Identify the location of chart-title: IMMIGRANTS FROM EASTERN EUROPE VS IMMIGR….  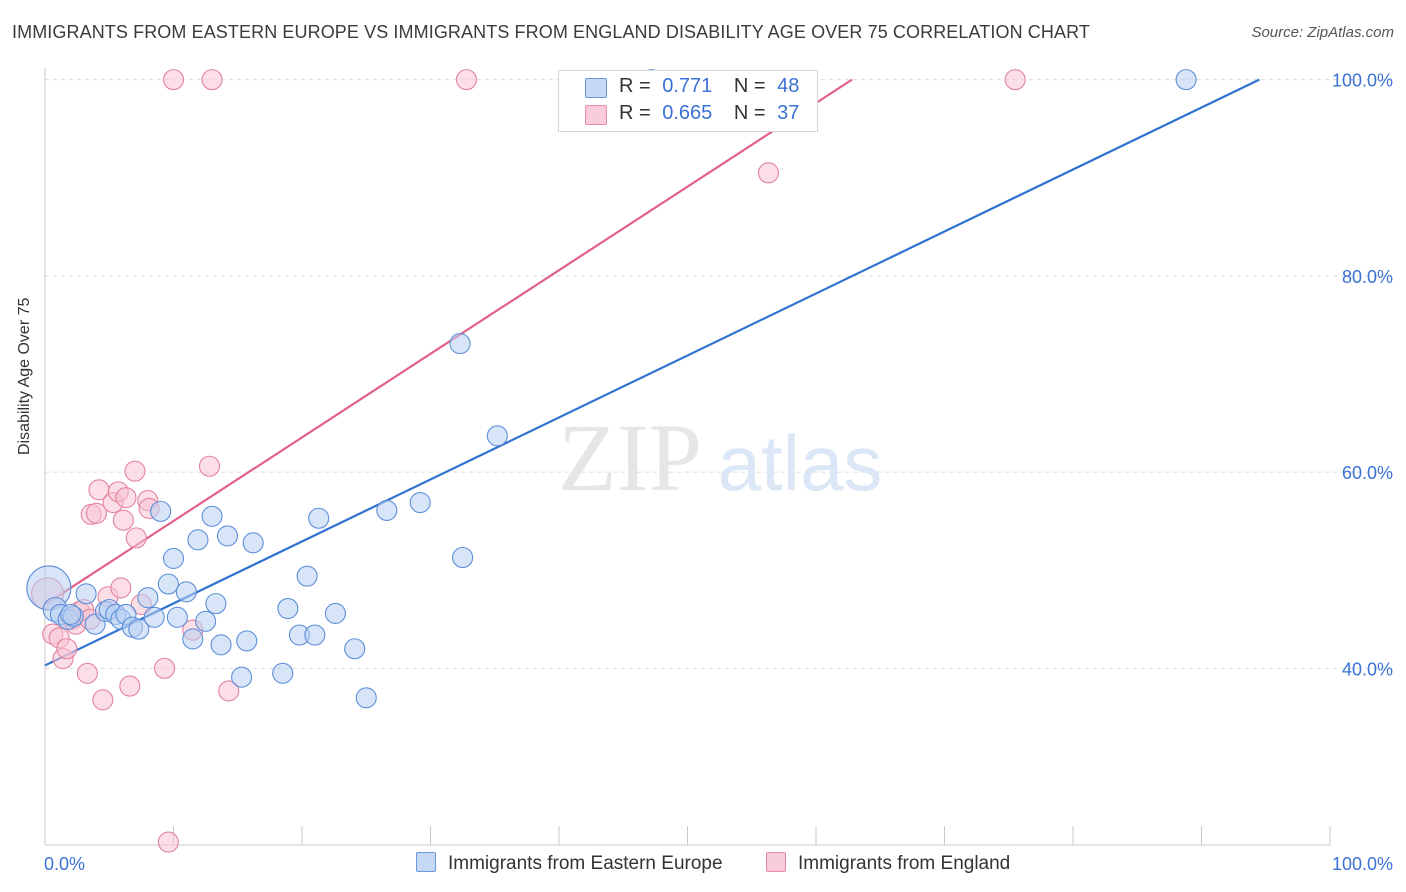
(551, 32).